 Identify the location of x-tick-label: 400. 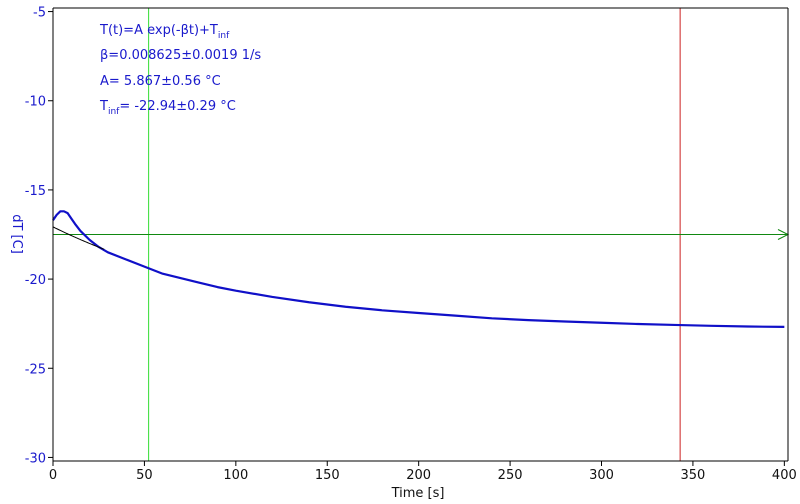
(784, 475).